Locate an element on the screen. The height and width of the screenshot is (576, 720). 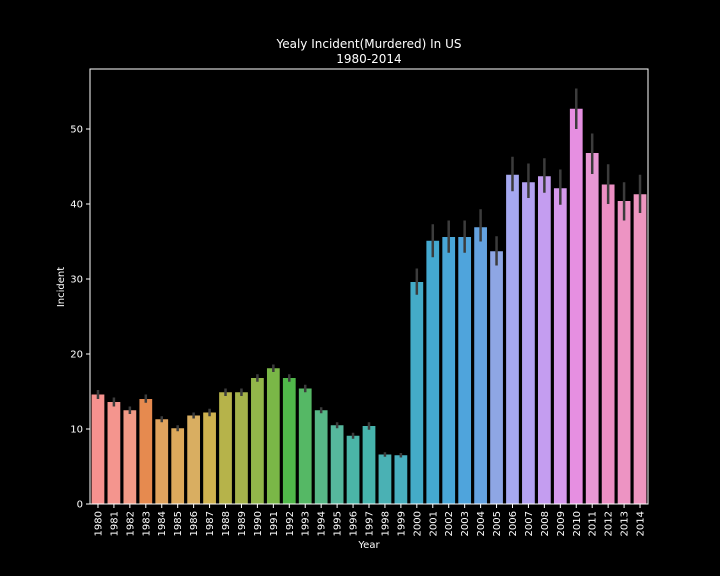
bar-1993 is located at coordinates (305, 446).